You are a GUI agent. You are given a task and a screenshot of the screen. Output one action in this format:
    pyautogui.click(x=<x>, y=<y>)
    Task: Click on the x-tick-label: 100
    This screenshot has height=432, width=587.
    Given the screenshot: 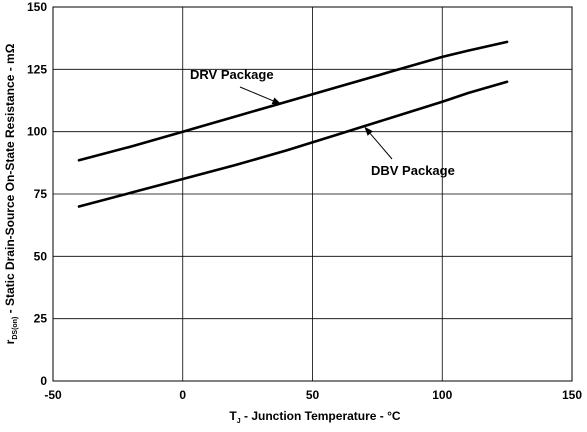 What is the action you would take?
    pyautogui.click(x=442, y=395)
    